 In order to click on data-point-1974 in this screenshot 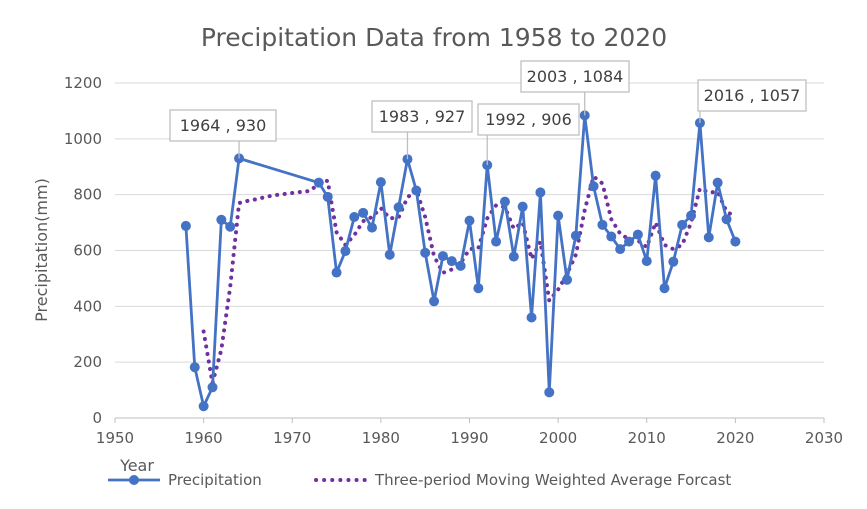, I will do `click(327, 196)`.